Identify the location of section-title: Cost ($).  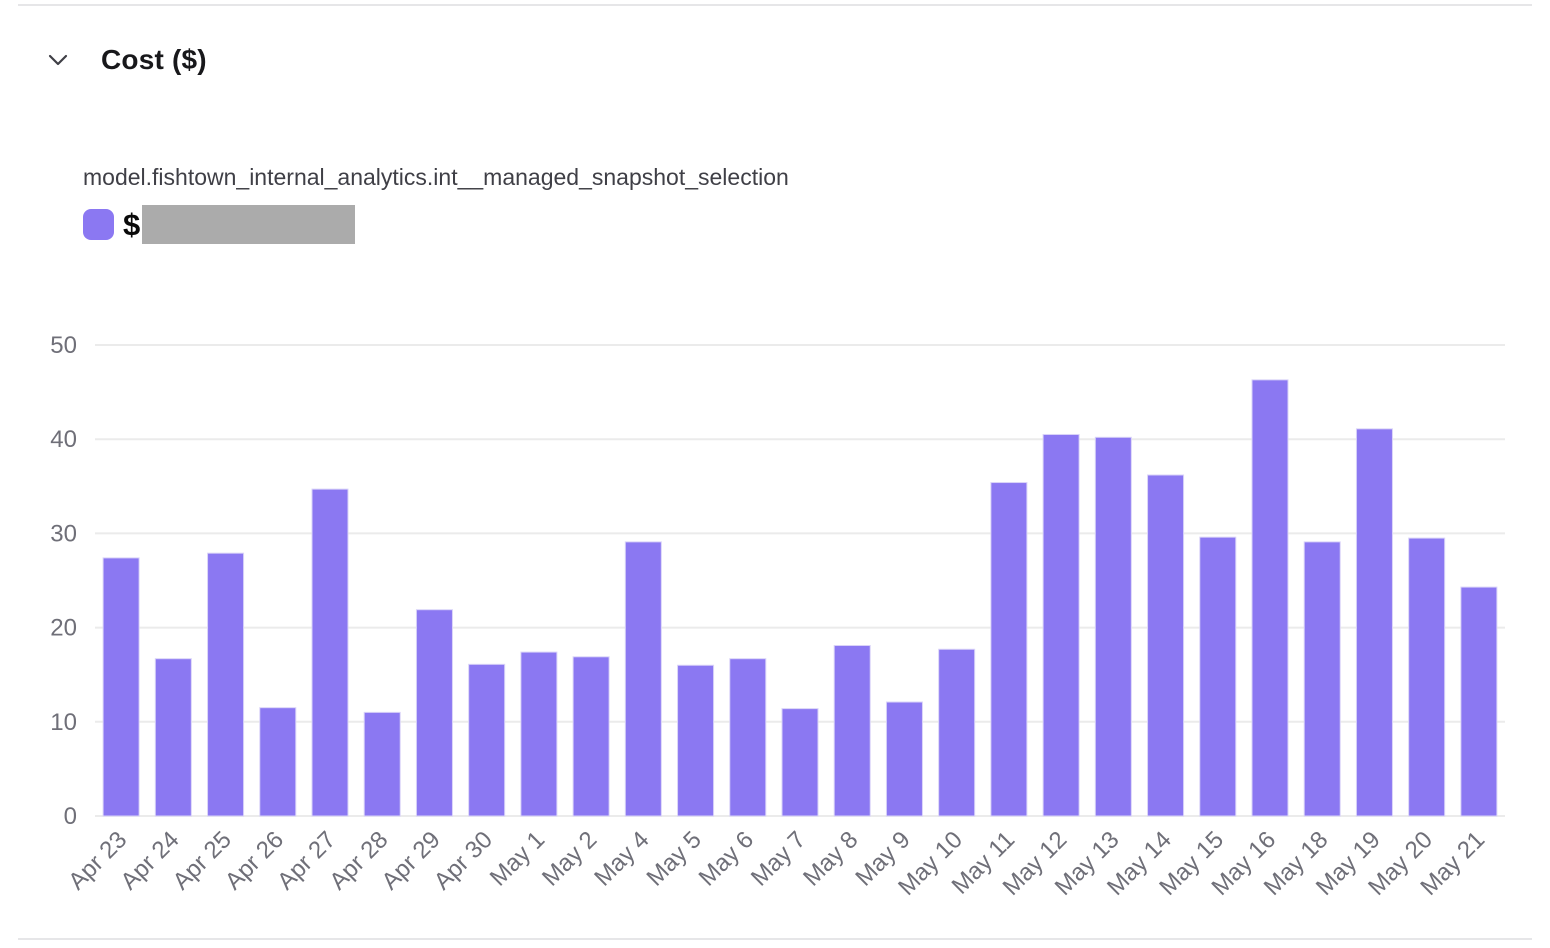
(154, 59).